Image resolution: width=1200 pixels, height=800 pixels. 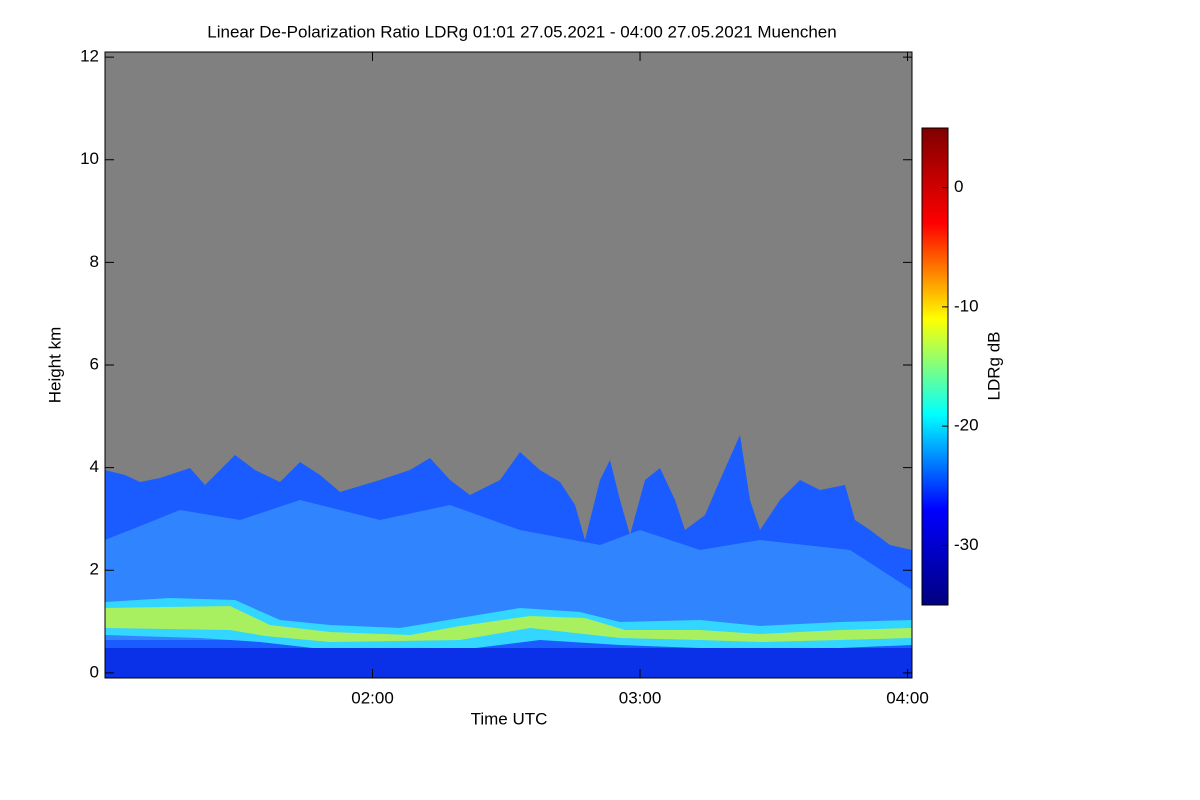 What do you see at coordinates (966, 305) in the screenshot?
I see `colorbar-tick-label: -10` at bounding box center [966, 305].